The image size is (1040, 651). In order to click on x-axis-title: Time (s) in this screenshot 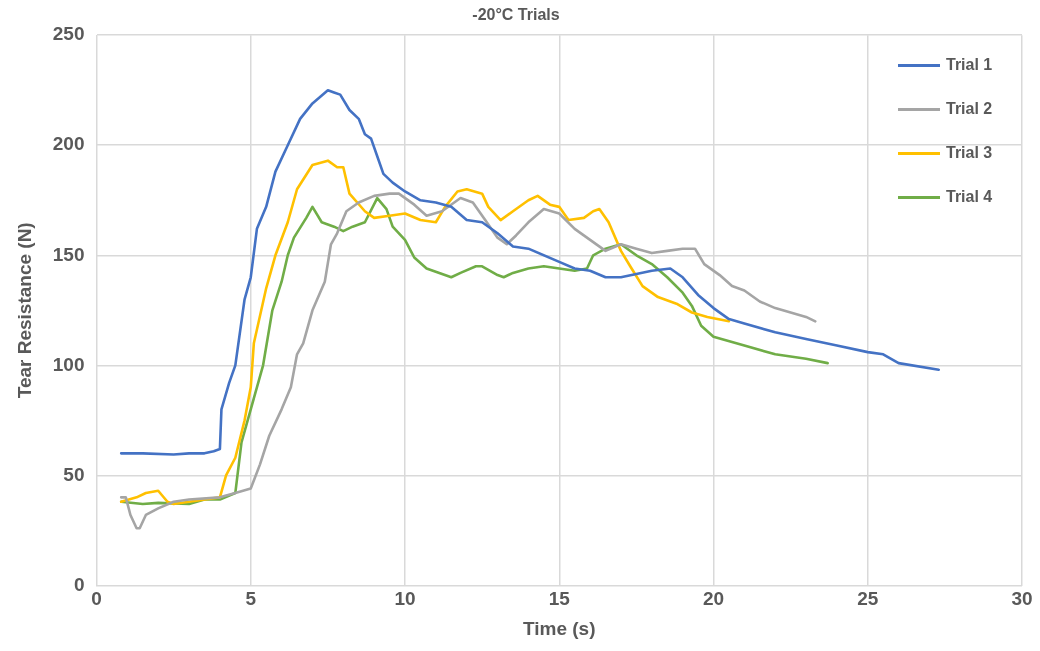, I will do `click(559, 628)`.